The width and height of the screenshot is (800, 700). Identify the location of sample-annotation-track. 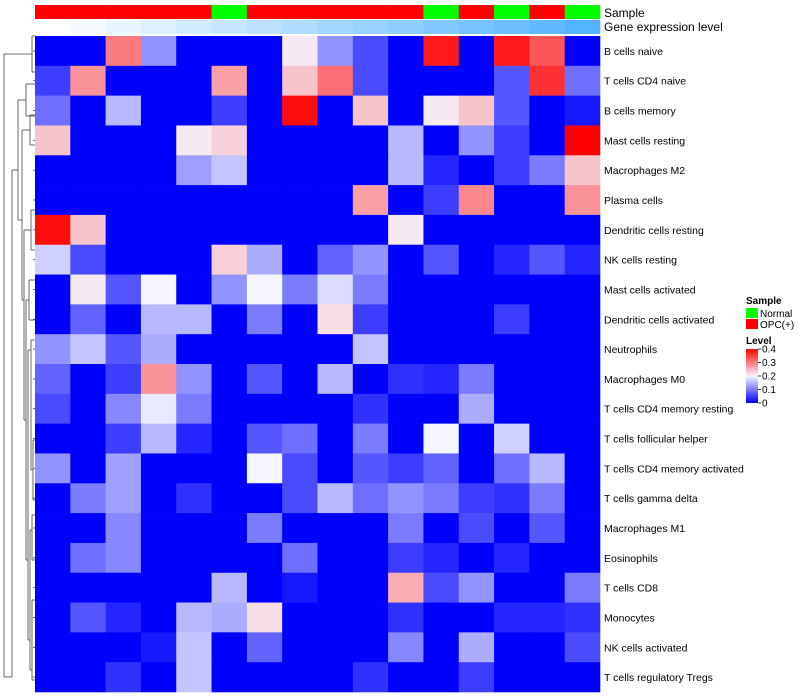
(318, 12).